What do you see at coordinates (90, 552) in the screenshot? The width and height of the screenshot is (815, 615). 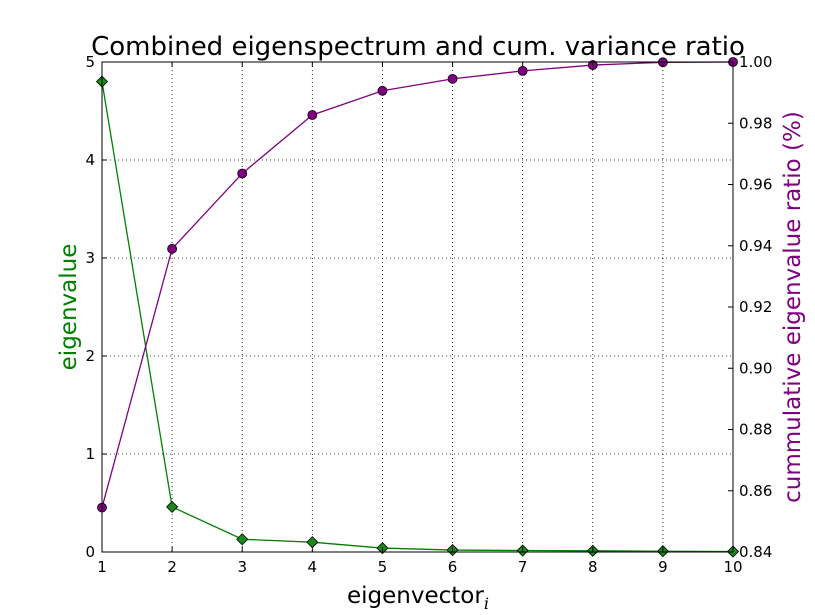 I see `left-y-tick-label: 0` at bounding box center [90, 552].